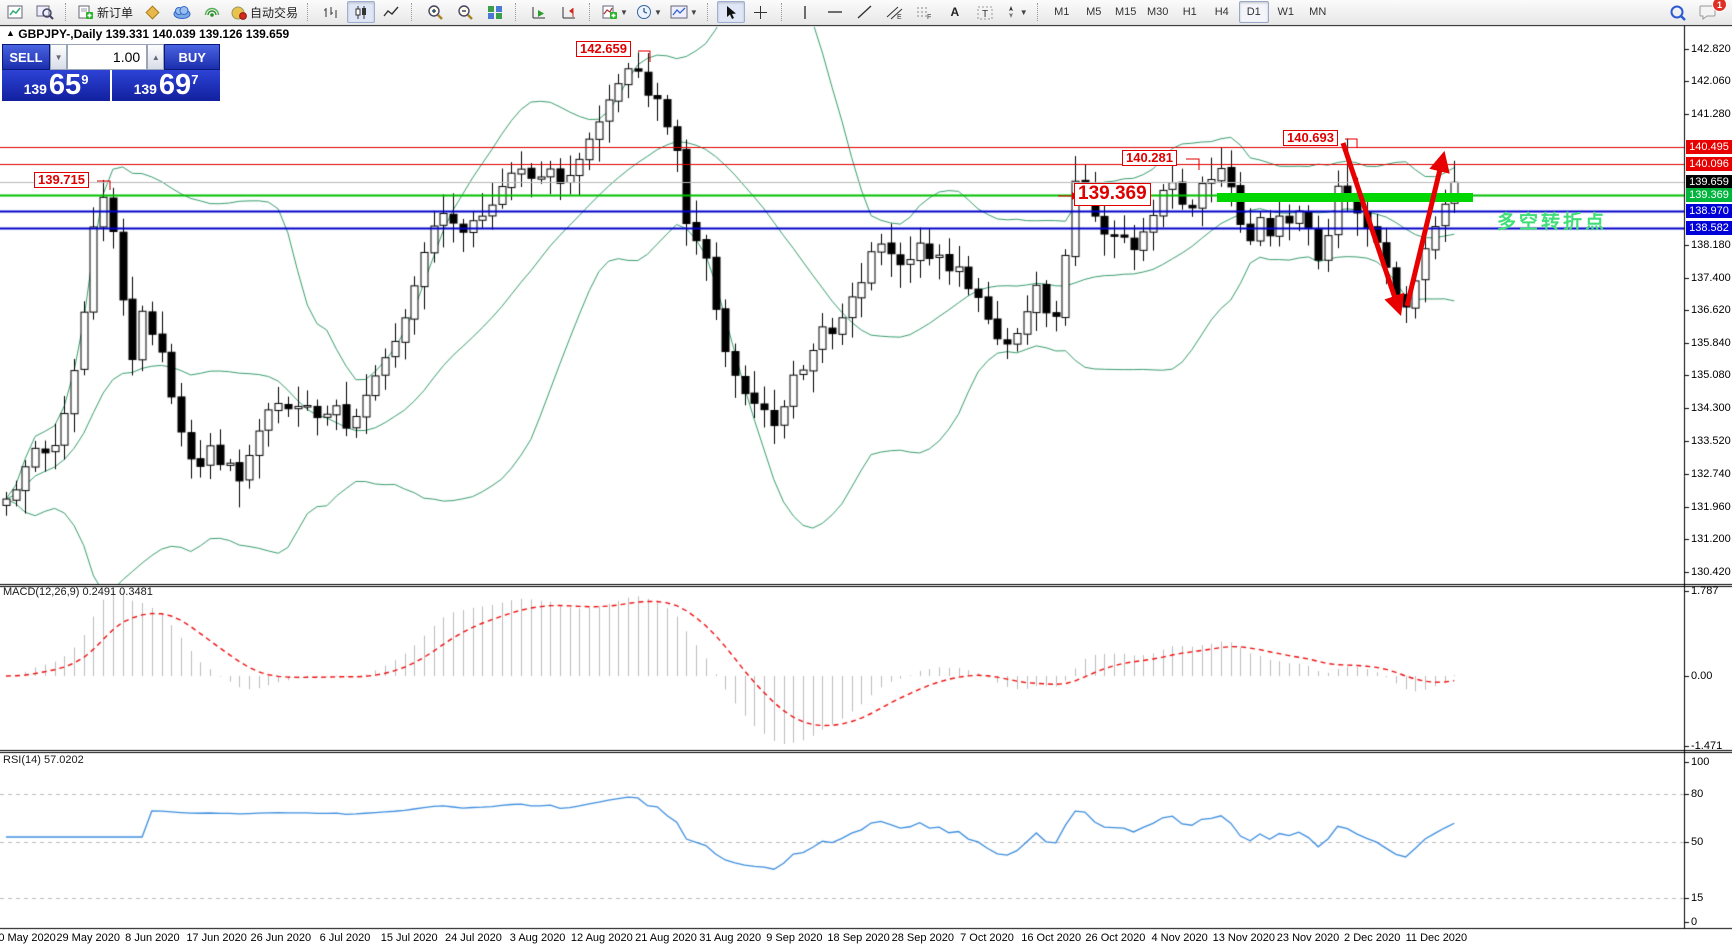 This screenshot has width=1732, height=945. I want to click on label-tool-icon: T, so click(985, 12).